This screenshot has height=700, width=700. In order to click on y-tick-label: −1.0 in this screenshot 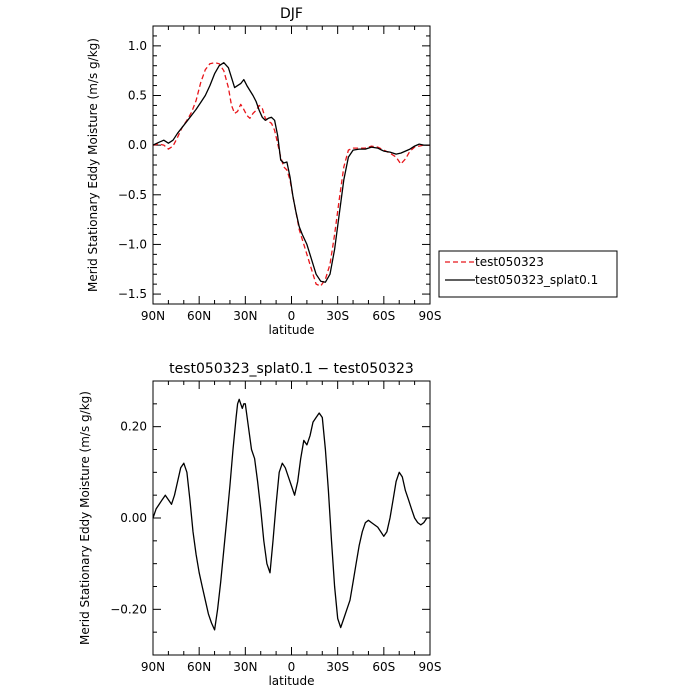, I will do `click(132, 244)`.